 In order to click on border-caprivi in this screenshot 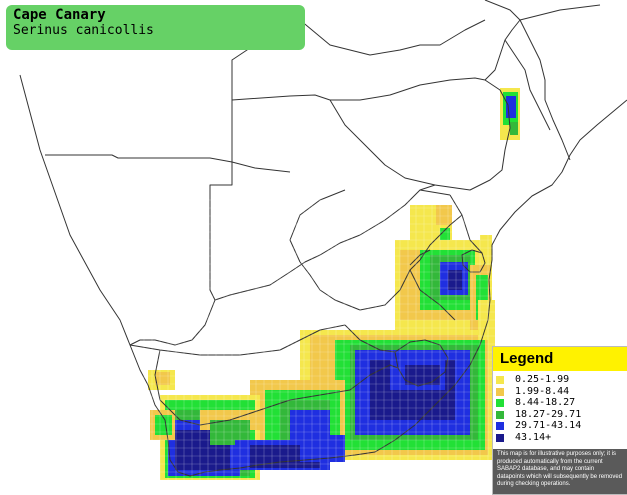, I will do `click(281, 97)`.